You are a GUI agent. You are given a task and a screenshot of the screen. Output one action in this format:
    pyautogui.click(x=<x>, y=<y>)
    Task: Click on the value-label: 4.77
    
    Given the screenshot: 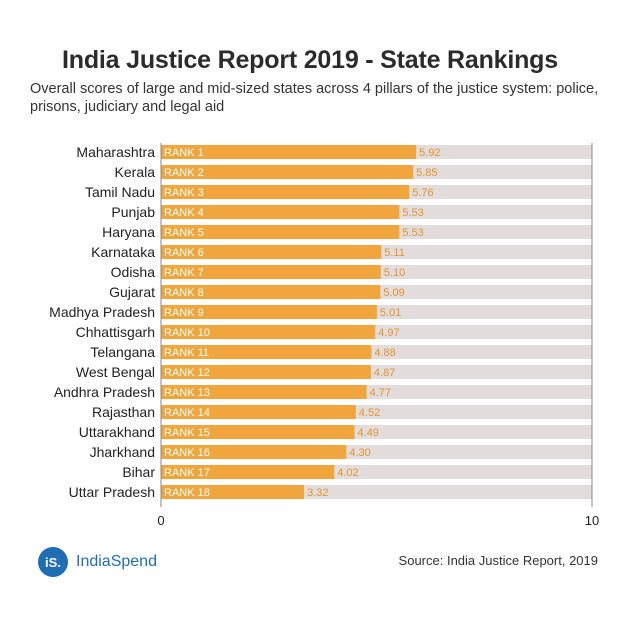 What is the action you would take?
    pyautogui.click(x=380, y=393)
    